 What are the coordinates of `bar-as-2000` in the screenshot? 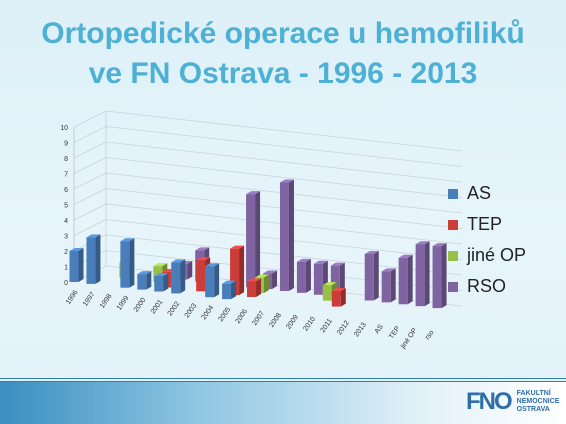 It's located at (144, 280).